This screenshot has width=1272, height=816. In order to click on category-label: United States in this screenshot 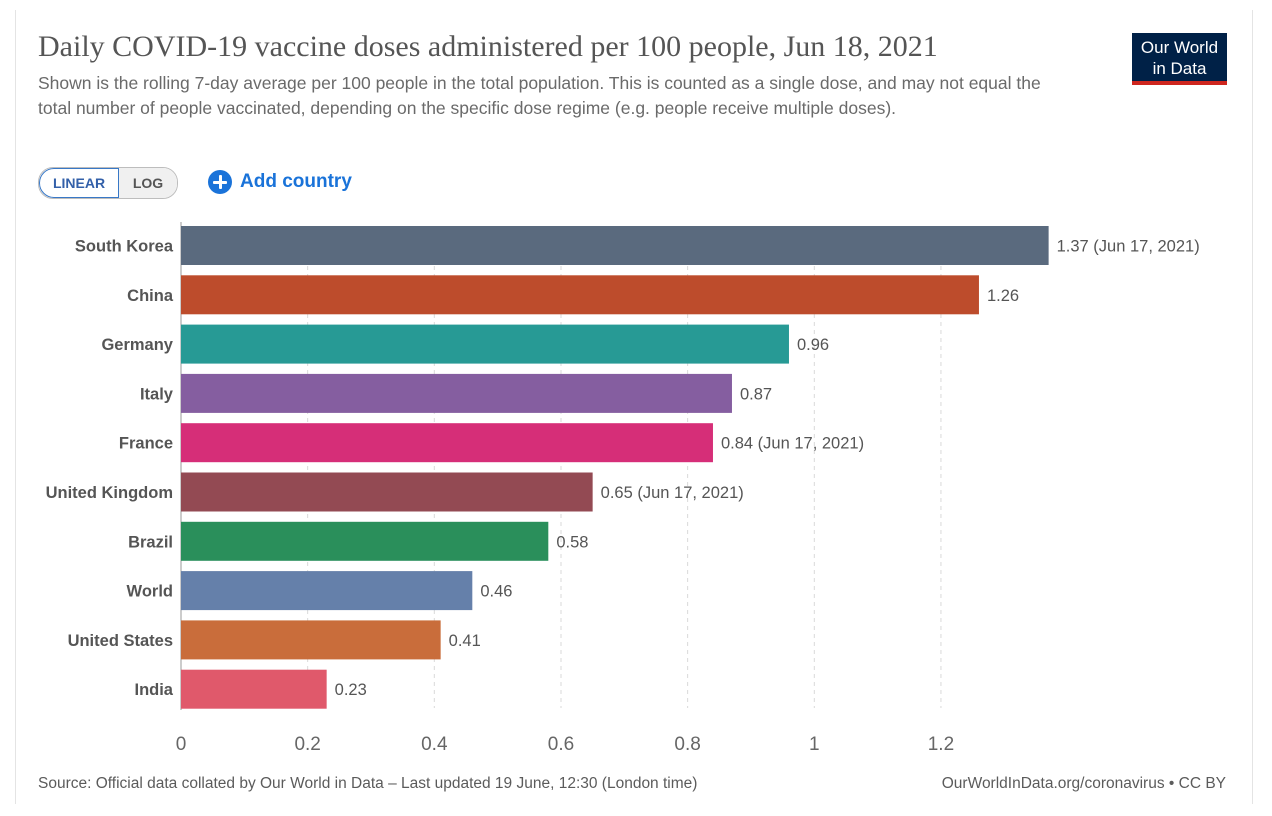, I will do `click(120, 641)`.